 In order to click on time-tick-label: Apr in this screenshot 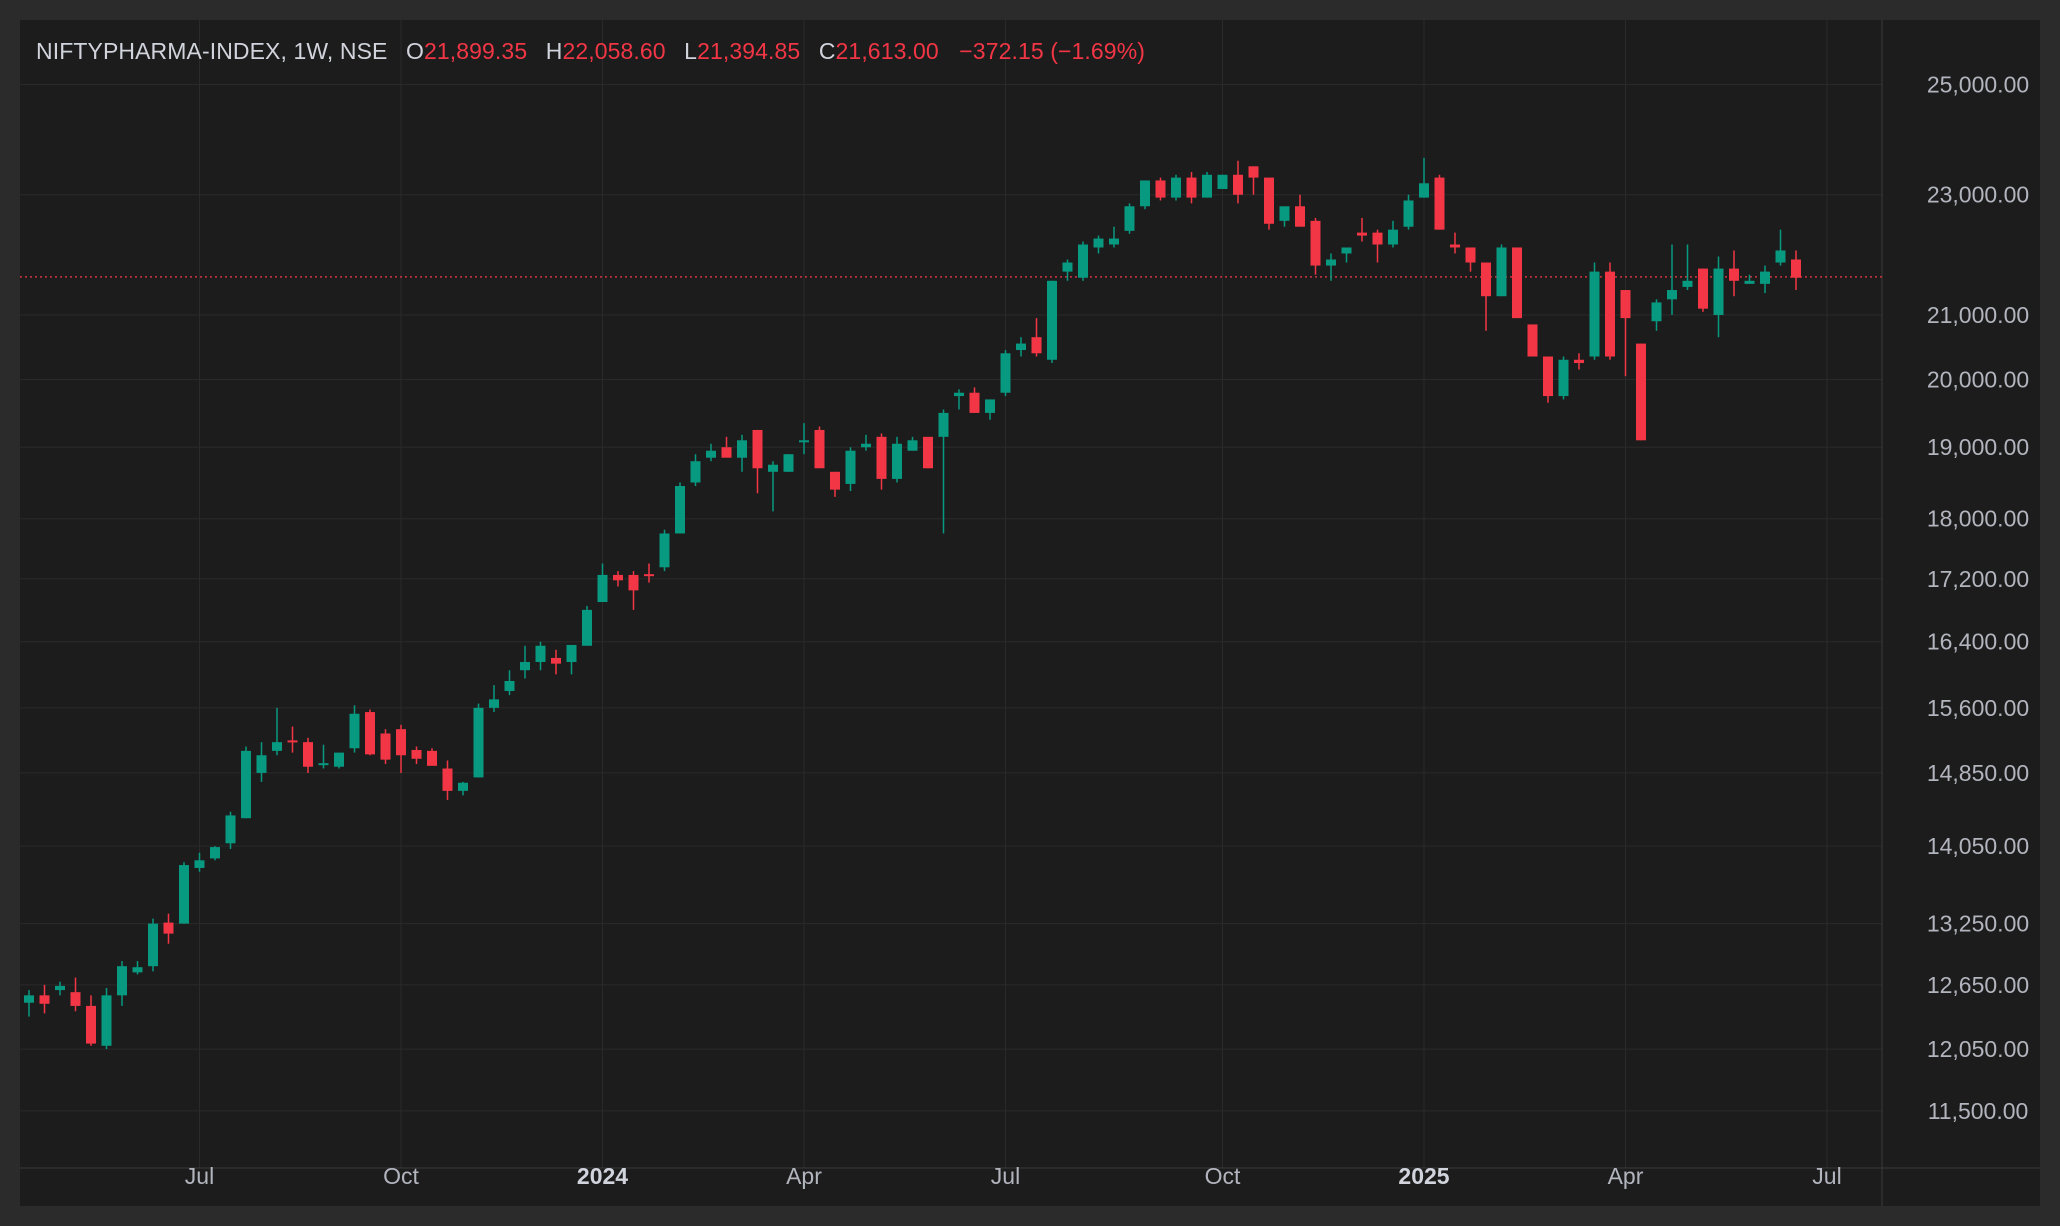, I will do `click(804, 1176)`.